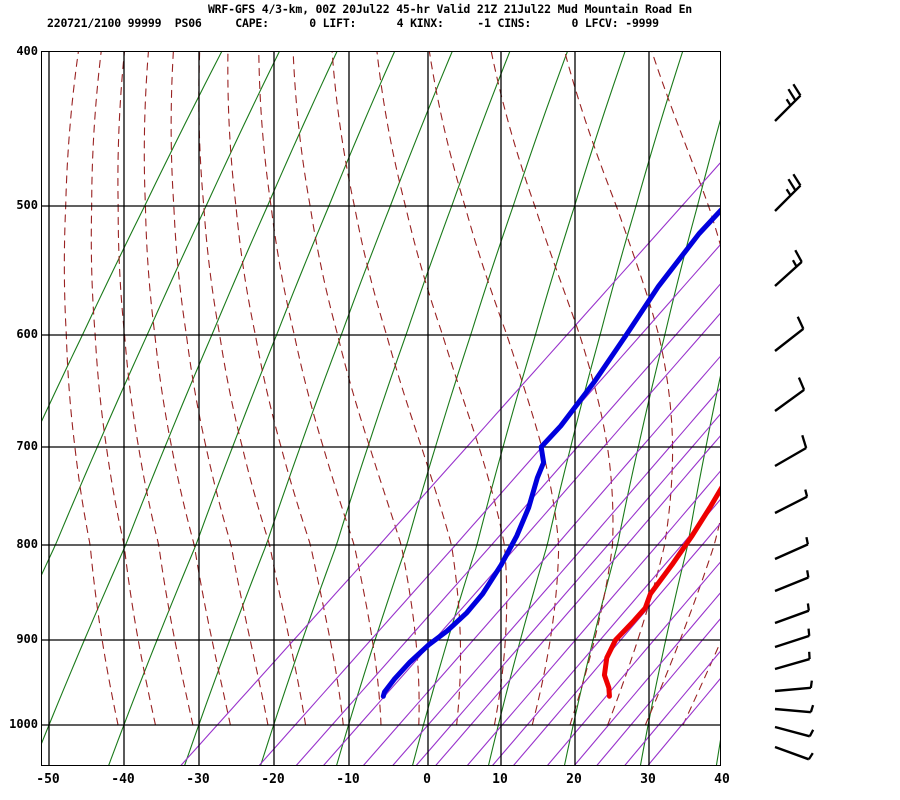 This screenshot has height=800, width=900. What do you see at coordinates (815, 408) in the screenshot?
I see `wind-barb-column` at bounding box center [815, 408].